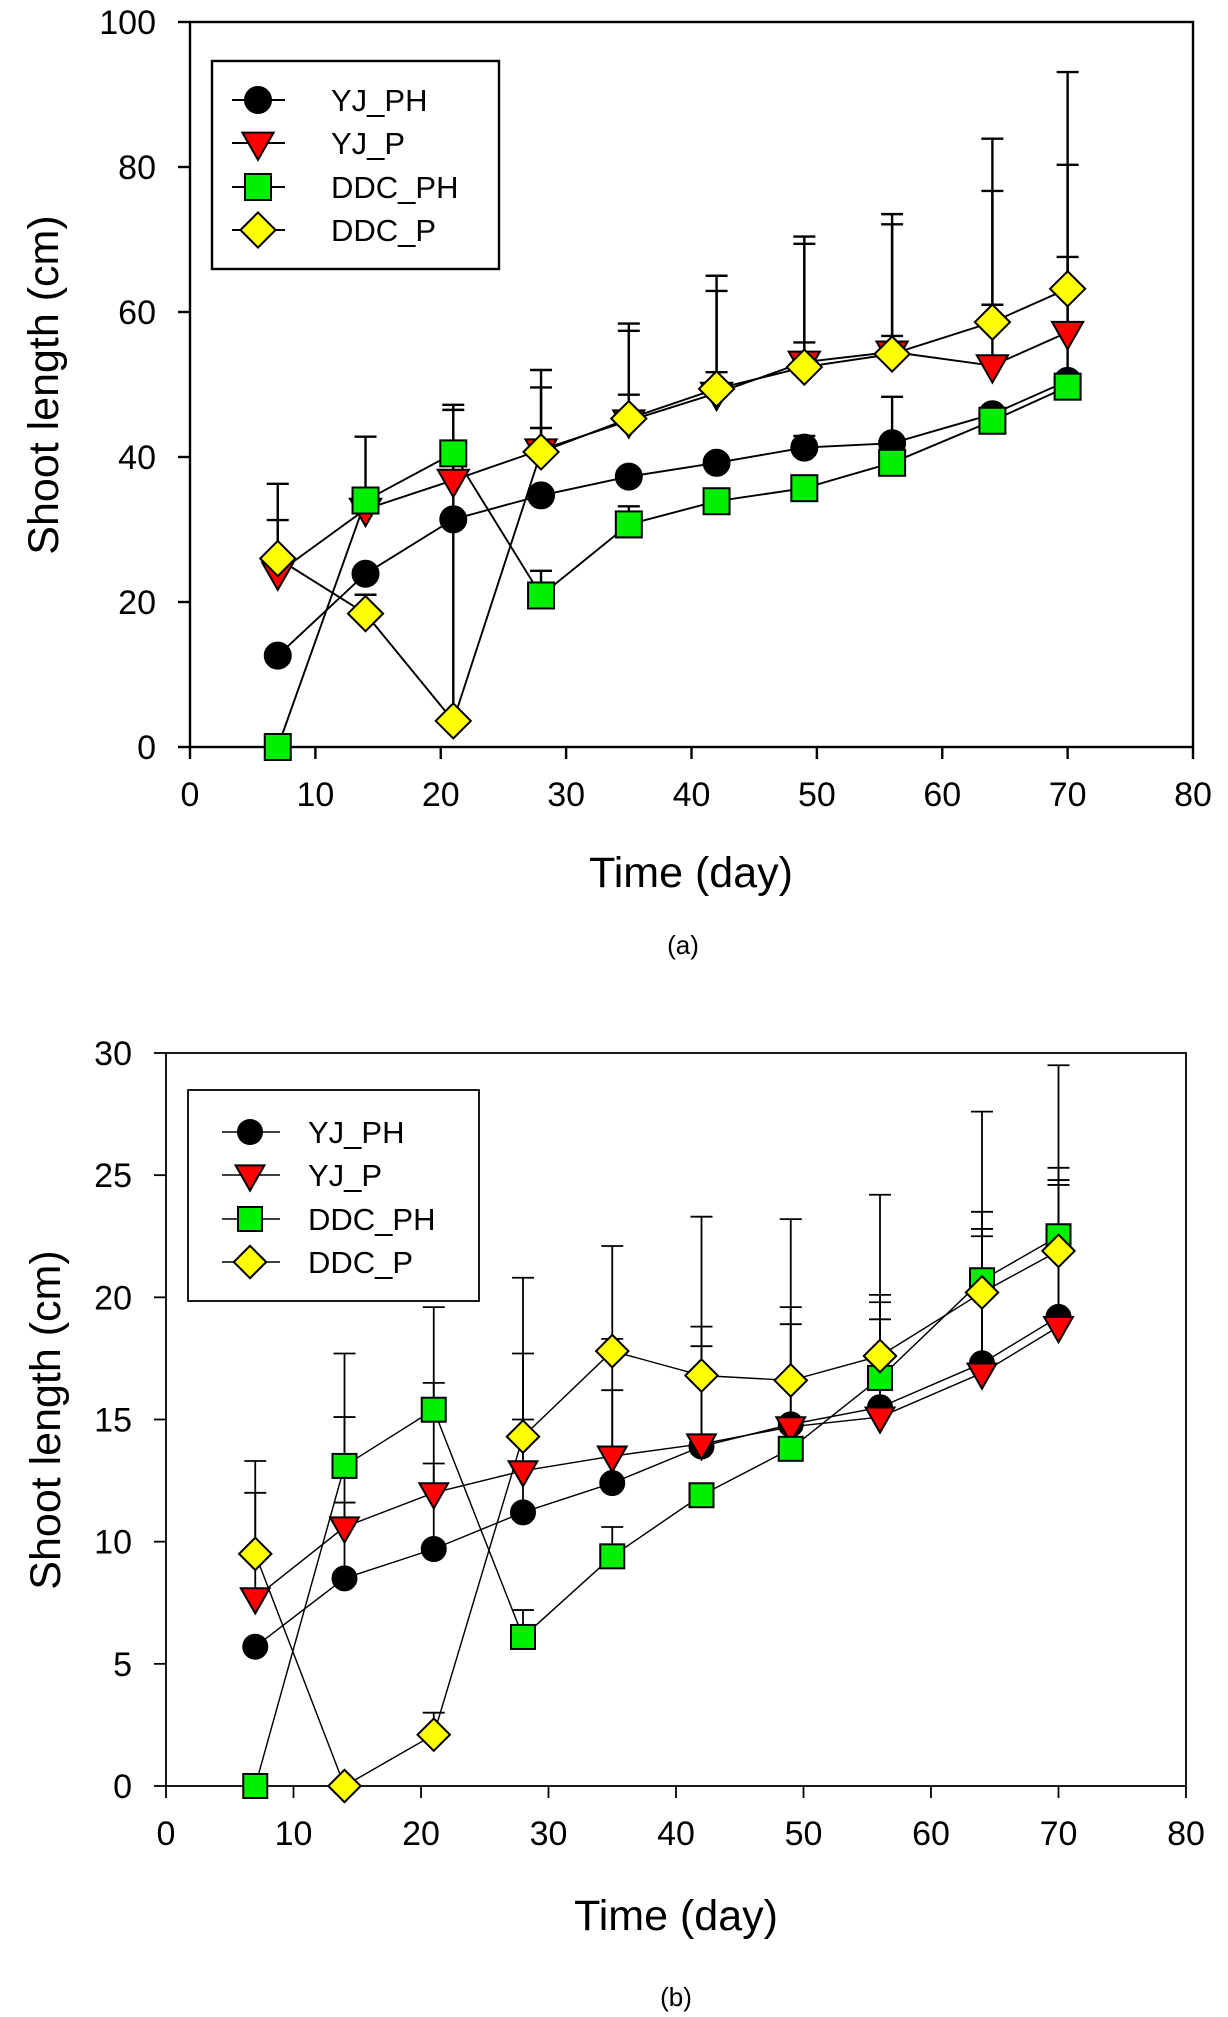 Image resolution: width=1228 pixels, height=2017 pixels. I want to click on panel-label: (b), so click(676, 1997).